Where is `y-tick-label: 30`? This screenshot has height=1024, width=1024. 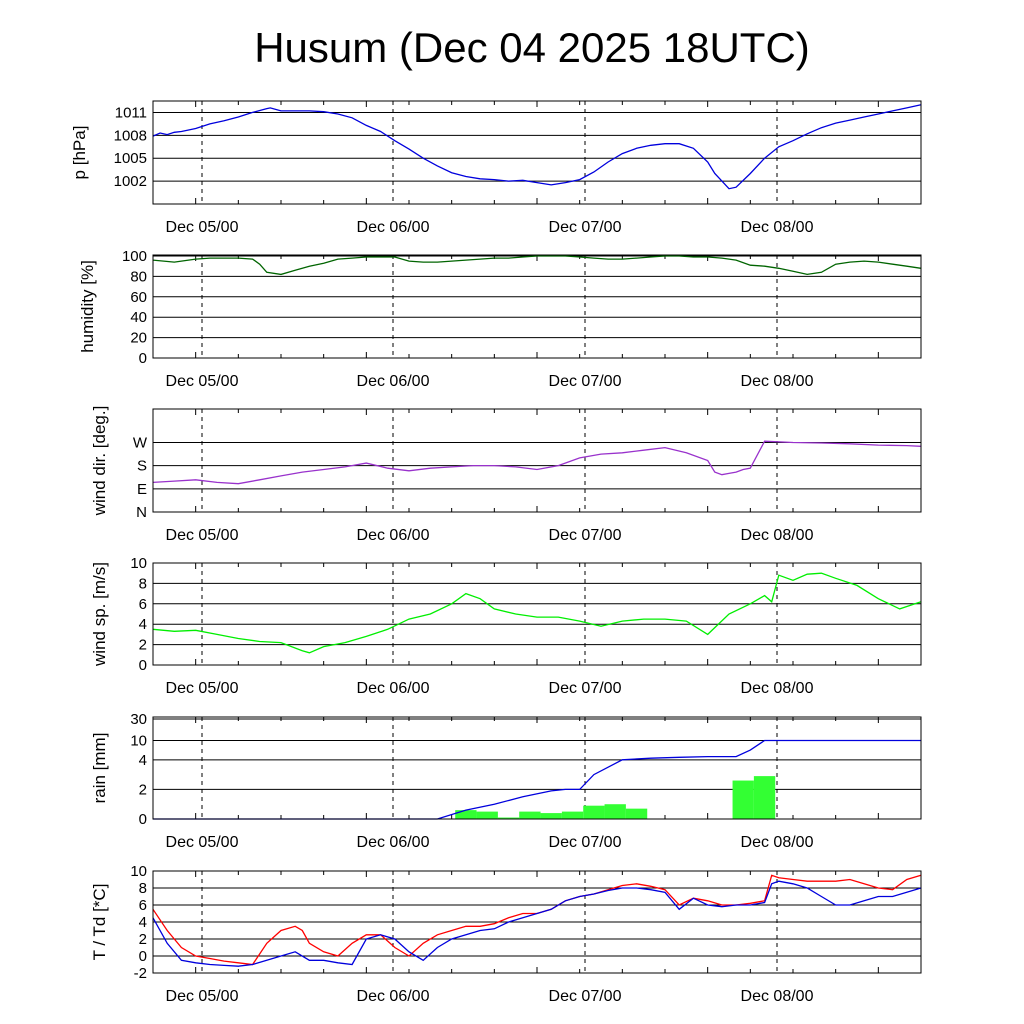 y-tick-label: 30 is located at coordinates (138, 719).